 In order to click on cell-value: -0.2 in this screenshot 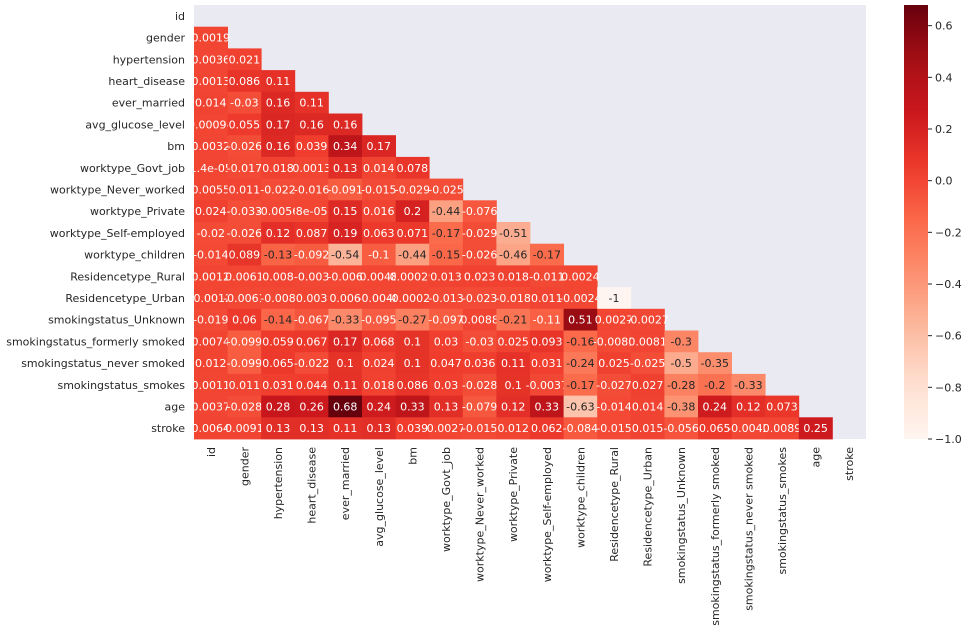, I will do `click(714, 385)`.